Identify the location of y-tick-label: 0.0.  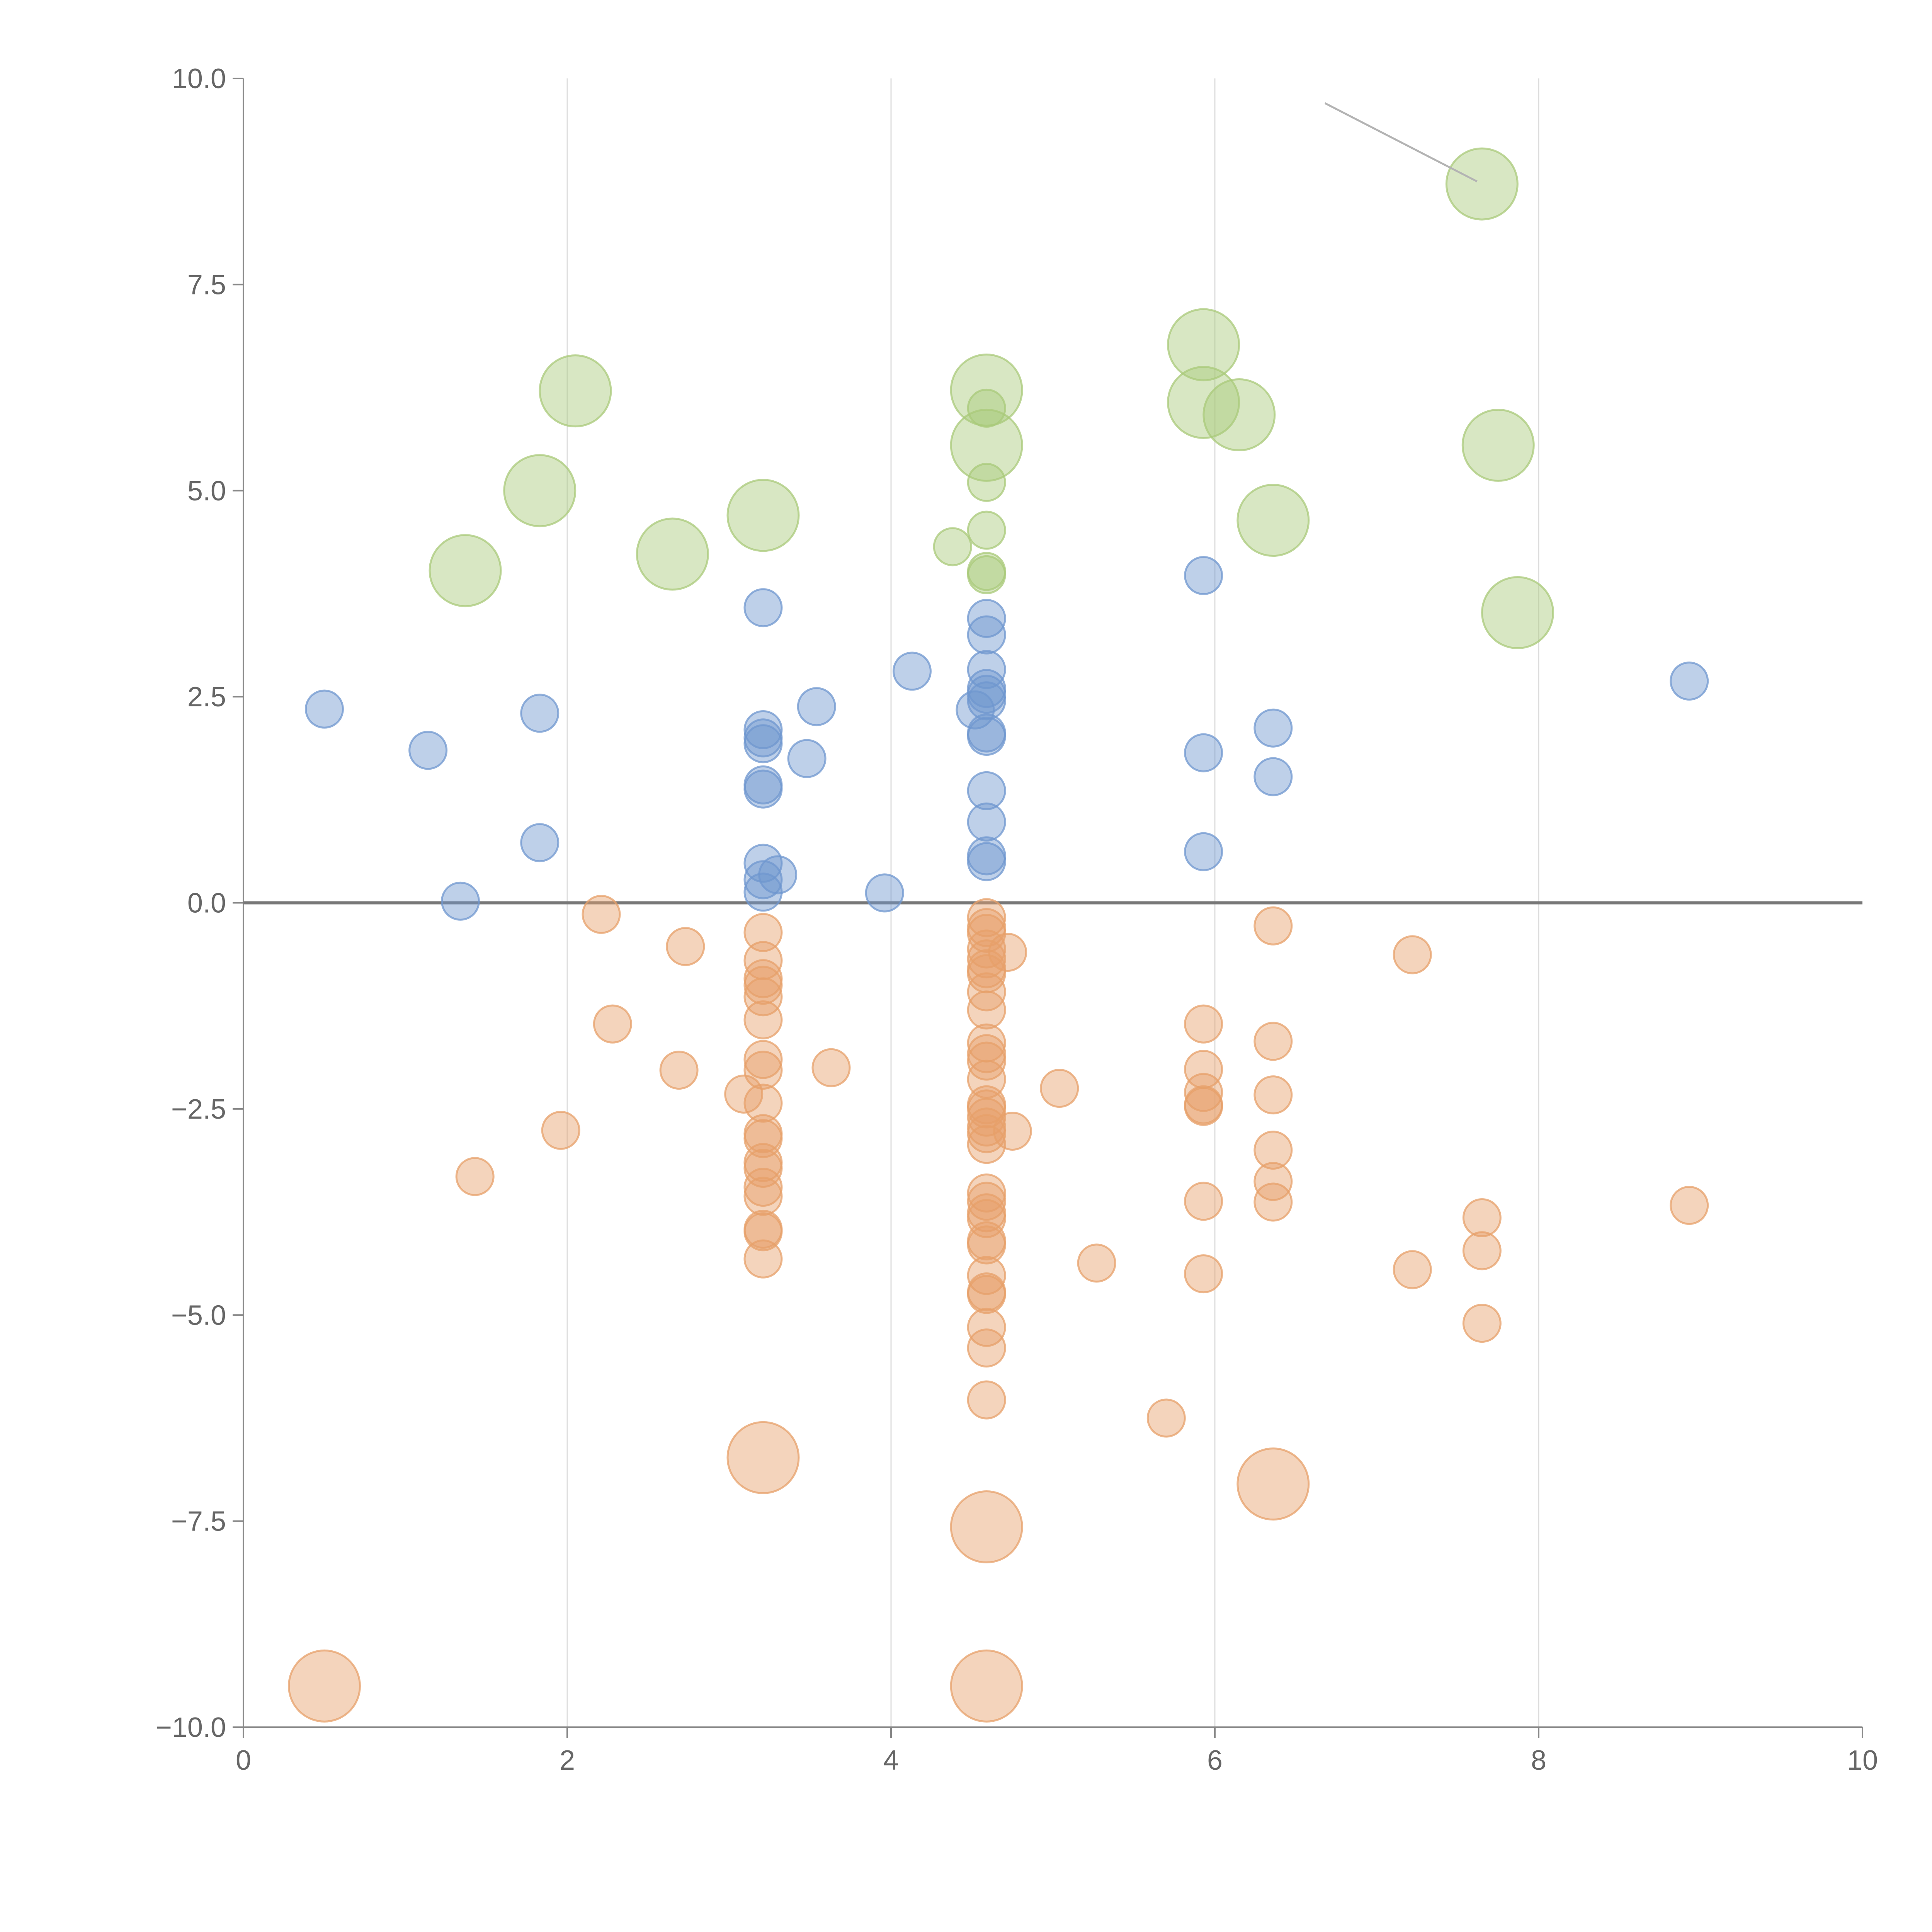
(207, 904).